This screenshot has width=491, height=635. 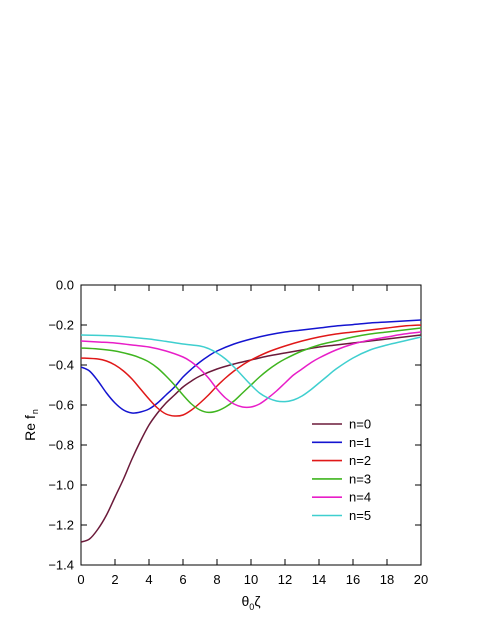 What do you see at coordinates (61, 365) in the screenshot?
I see `y-tick-label: −0.4` at bounding box center [61, 365].